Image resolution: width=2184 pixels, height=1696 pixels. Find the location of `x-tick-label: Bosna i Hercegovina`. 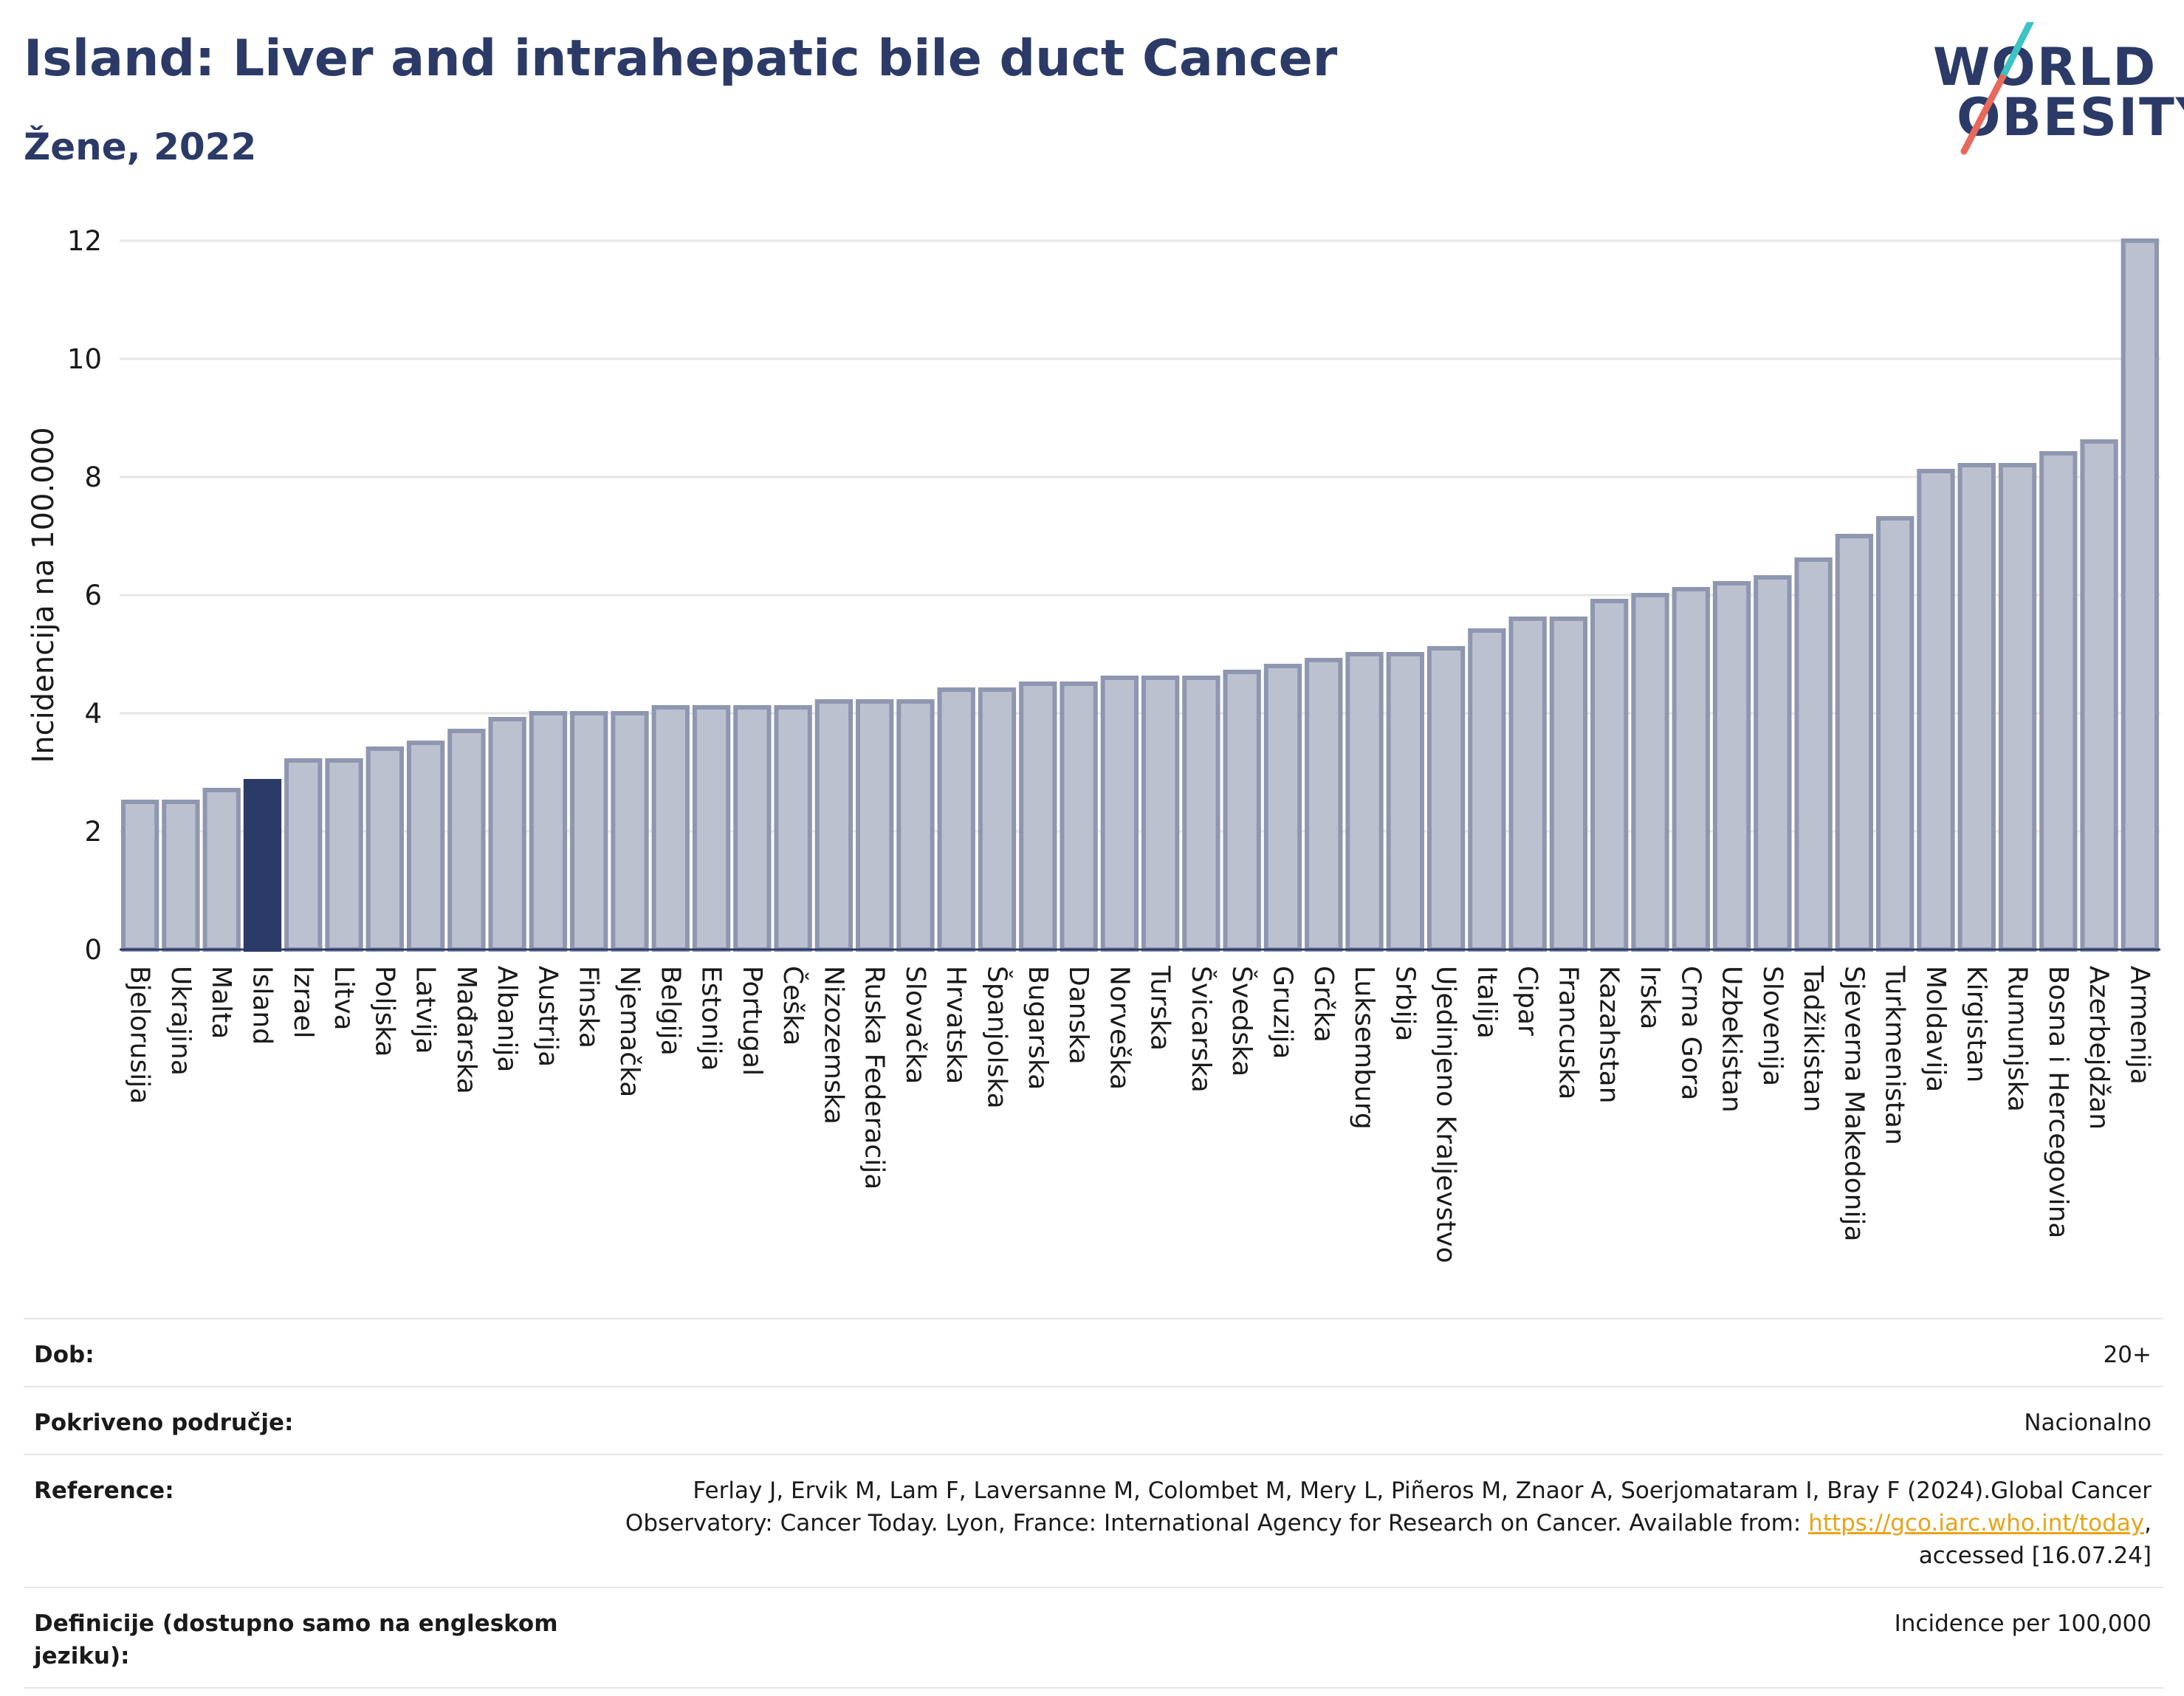

x-tick-label: Bosna i Hercegovina is located at coordinates (2058, 1102).